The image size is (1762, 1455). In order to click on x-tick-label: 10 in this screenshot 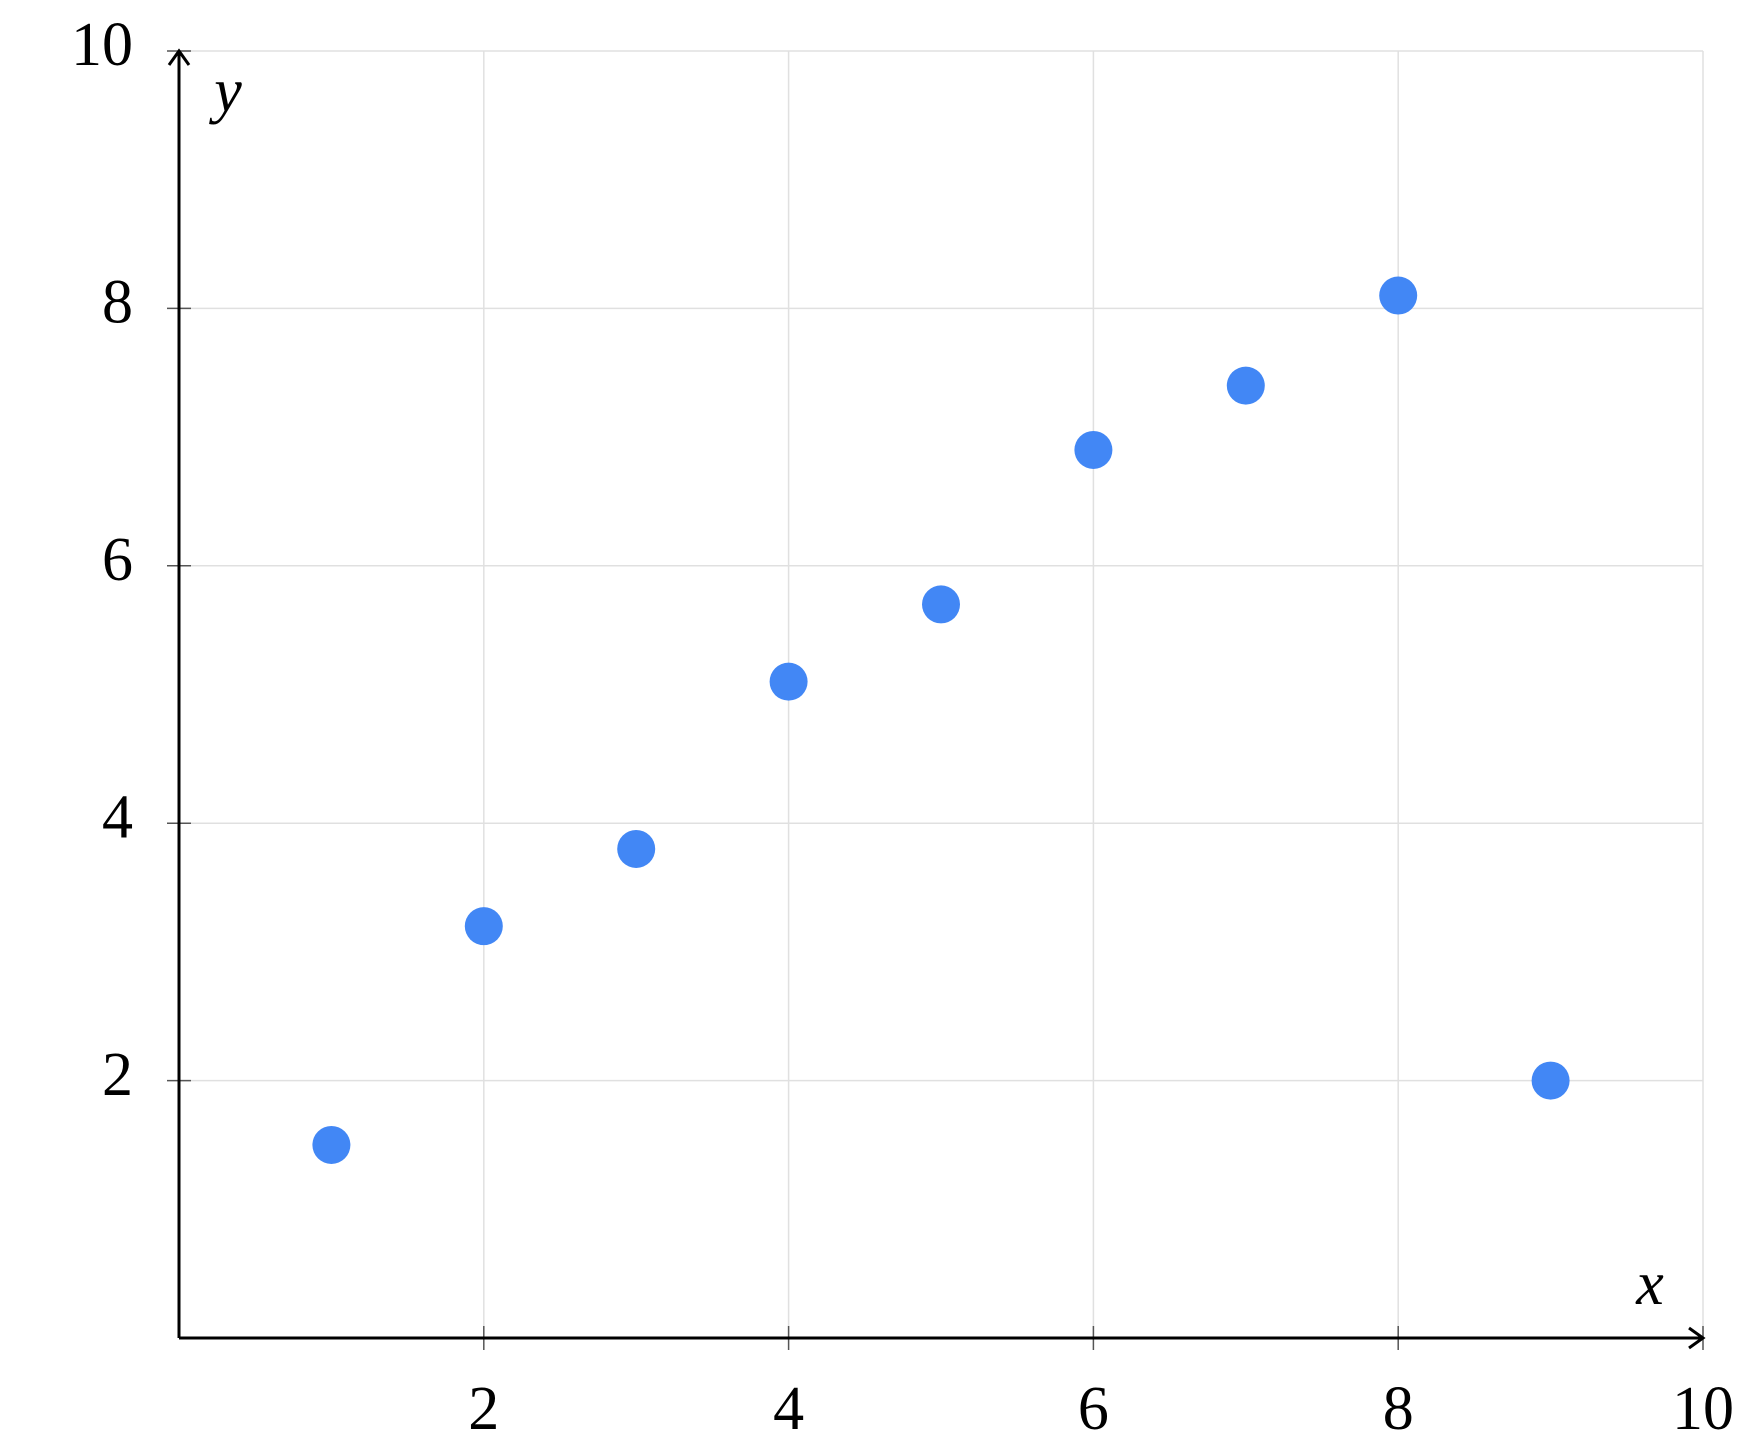, I will do `click(1703, 1409)`.